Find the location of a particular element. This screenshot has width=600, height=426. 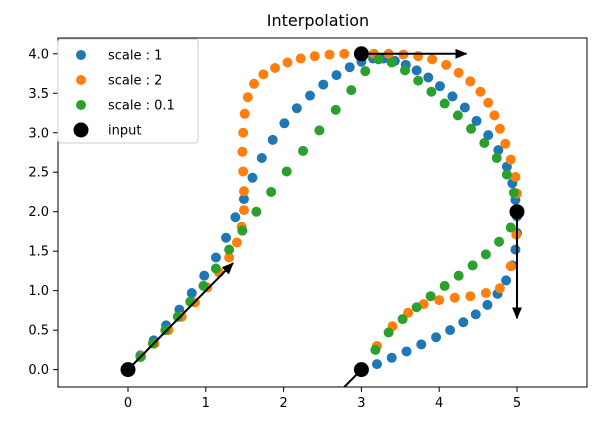

y-tick-label: 2.0 is located at coordinates (38, 212).